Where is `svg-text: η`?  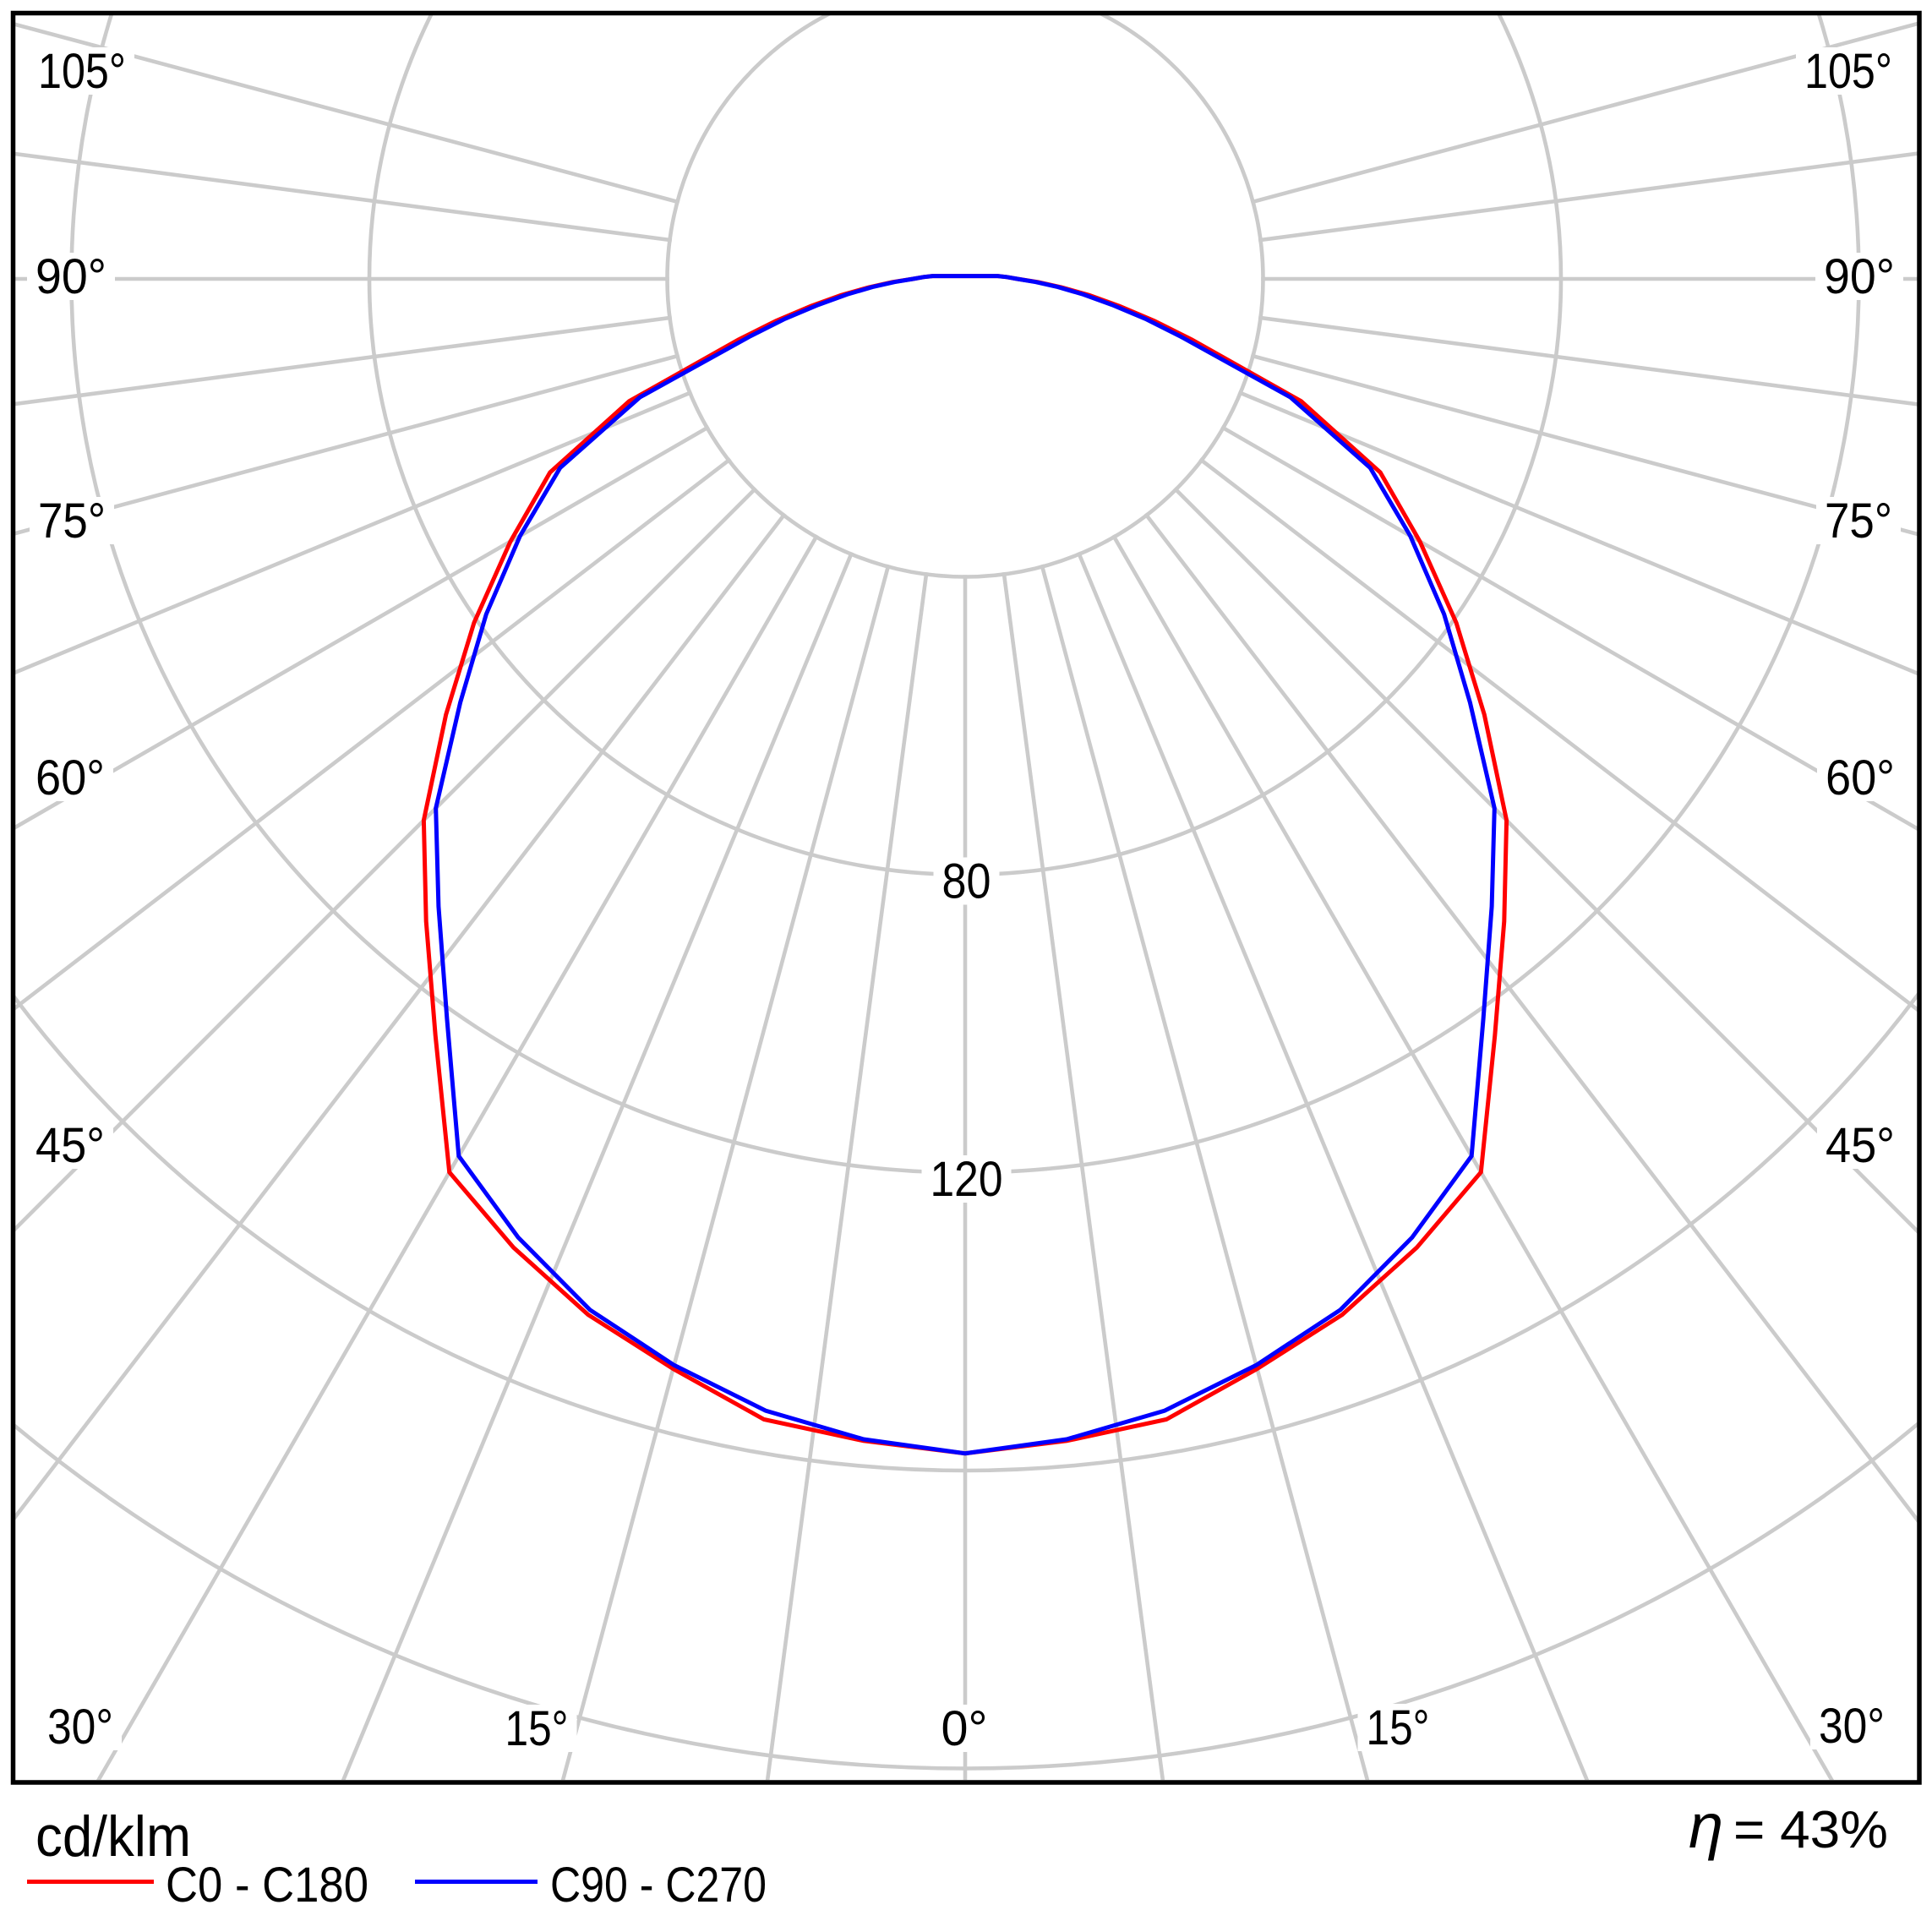
svg-text: η is located at coordinates (1706, 1826).